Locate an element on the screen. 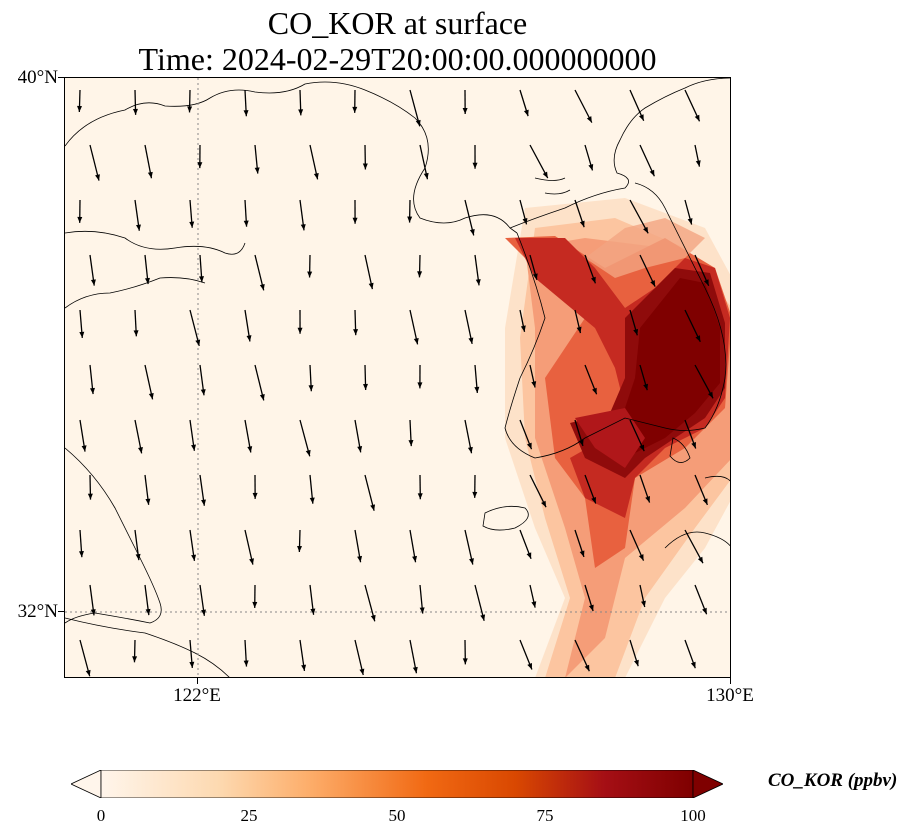 The height and width of the screenshot is (836, 920). colorbar is located at coordinates (397, 784).